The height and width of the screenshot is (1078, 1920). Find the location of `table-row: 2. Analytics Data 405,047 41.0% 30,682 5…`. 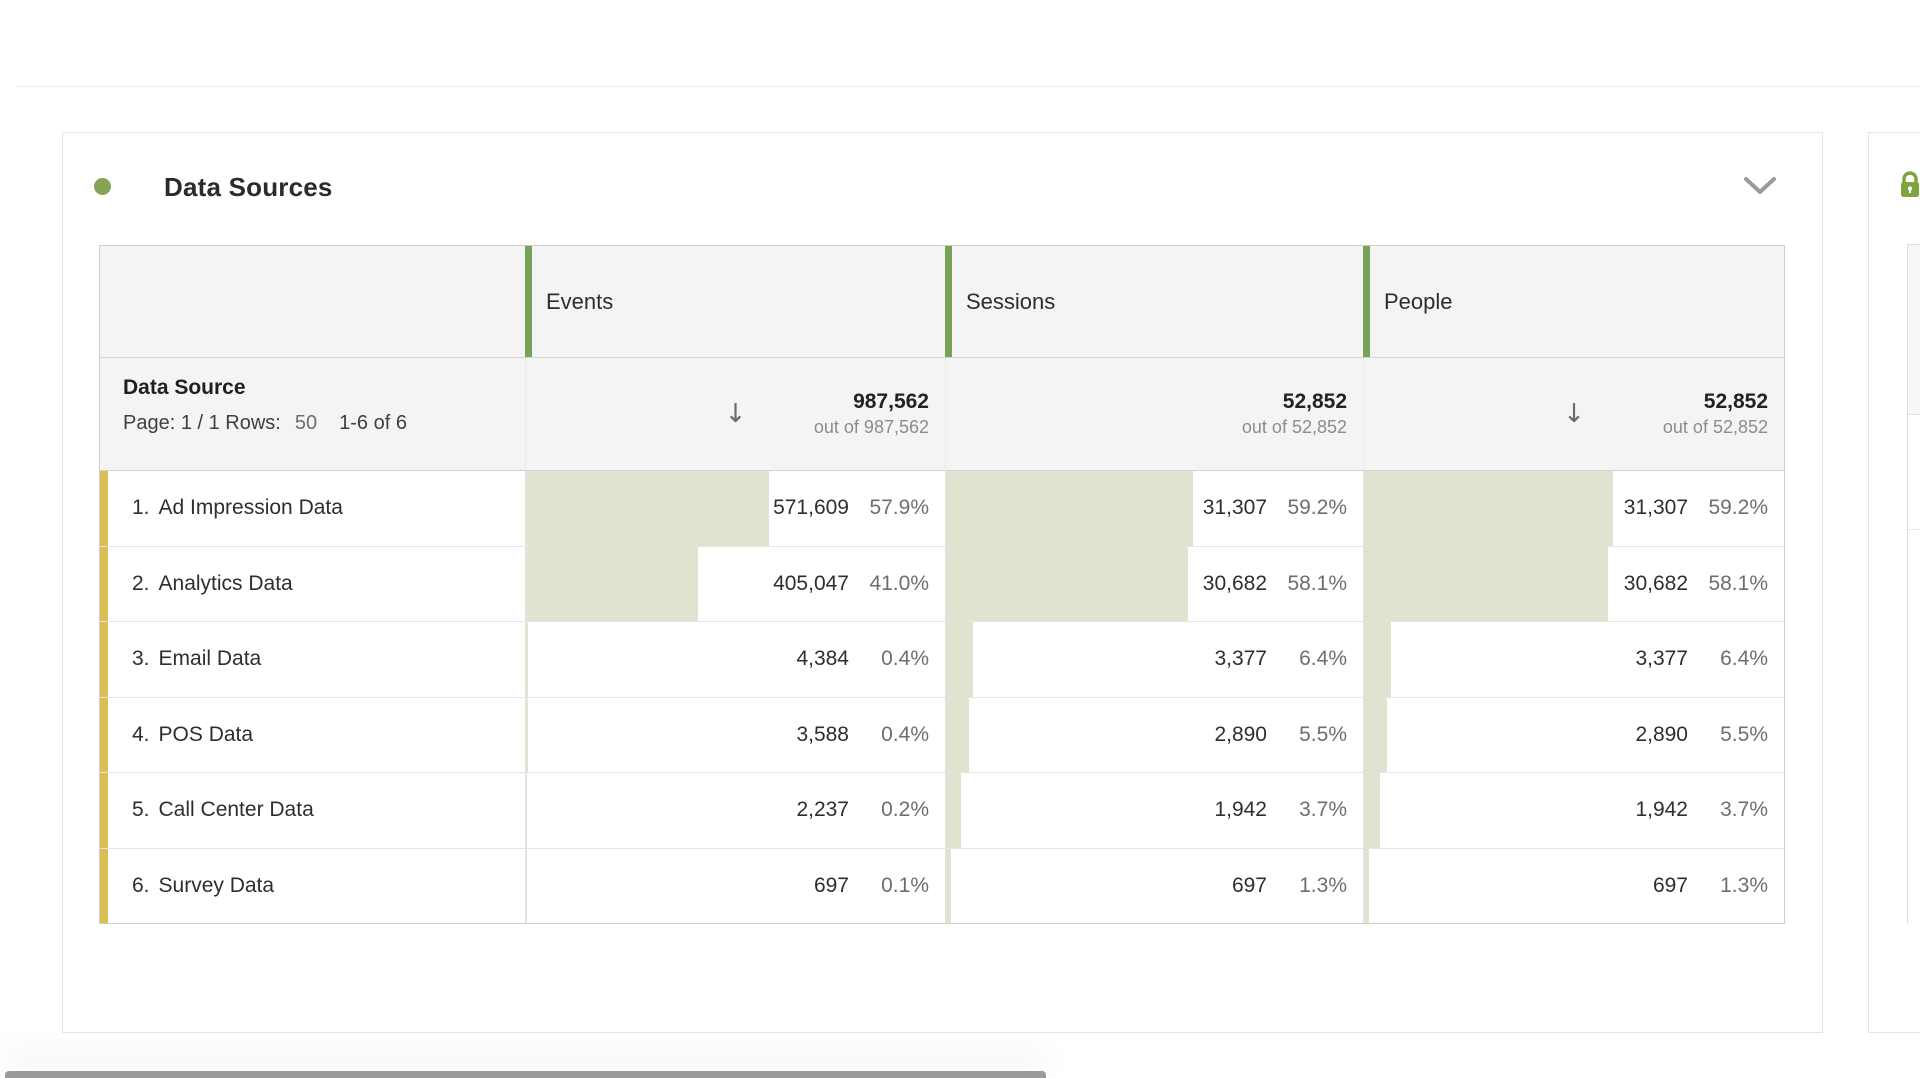

table-row: 2. Analytics Data 405,047 41.0% 30,682 5… is located at coordinates (942, 584).